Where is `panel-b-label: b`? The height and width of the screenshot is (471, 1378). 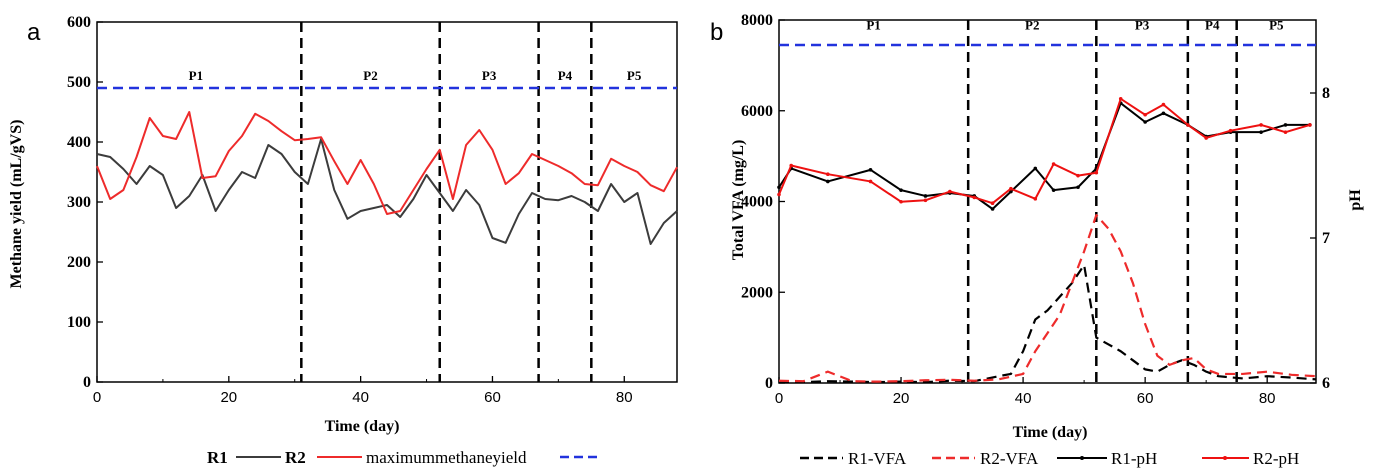
panel-b-label: b is located at coordinates (716, 32).